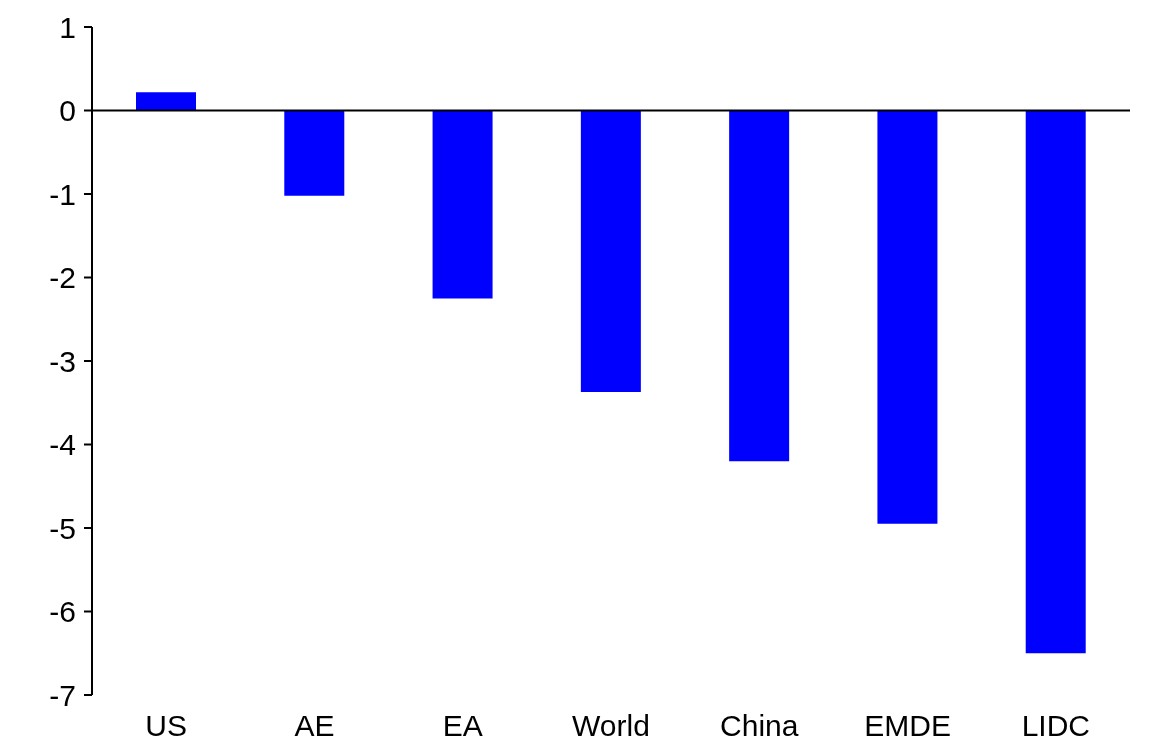  What do you see at coordinates (462, 726) in the screenshot?
I see `x-tick-label: EA` at bounding box center [462, 726].